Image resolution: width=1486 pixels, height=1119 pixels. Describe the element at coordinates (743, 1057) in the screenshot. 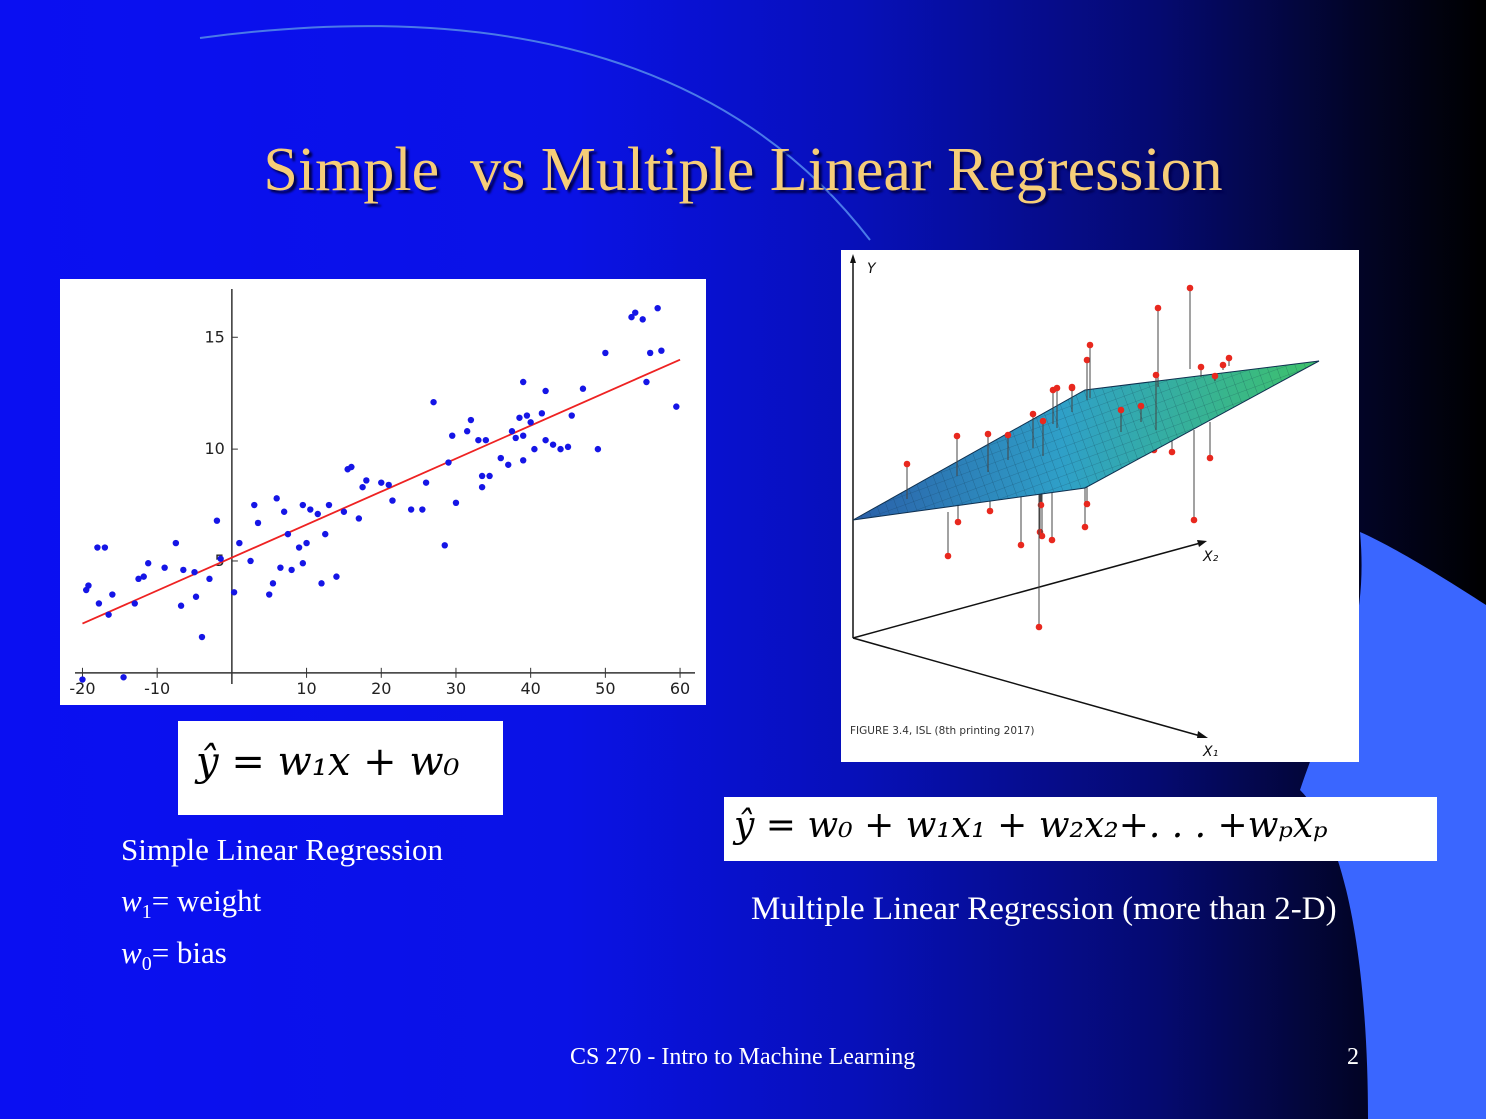

I see `footer-course: CS 270 - Intro to Machine Learning` at that location.